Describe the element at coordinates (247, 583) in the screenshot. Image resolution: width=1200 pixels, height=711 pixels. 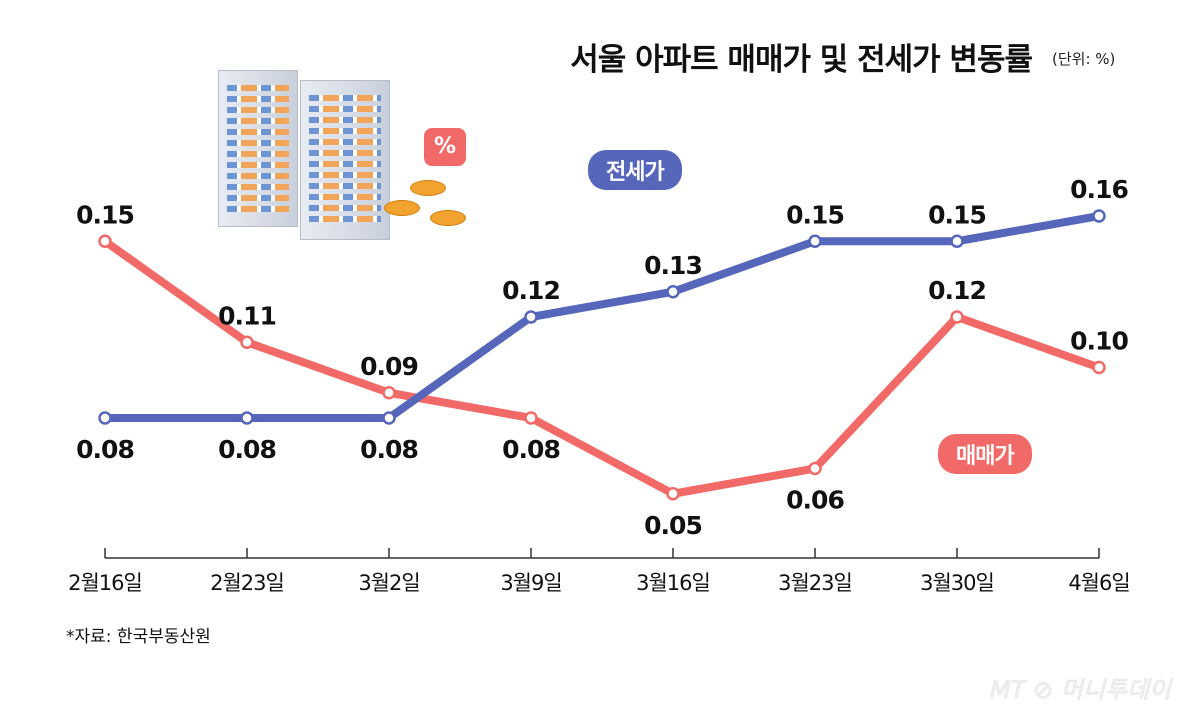
I see `x-tick-label: 2월23일` at that location.